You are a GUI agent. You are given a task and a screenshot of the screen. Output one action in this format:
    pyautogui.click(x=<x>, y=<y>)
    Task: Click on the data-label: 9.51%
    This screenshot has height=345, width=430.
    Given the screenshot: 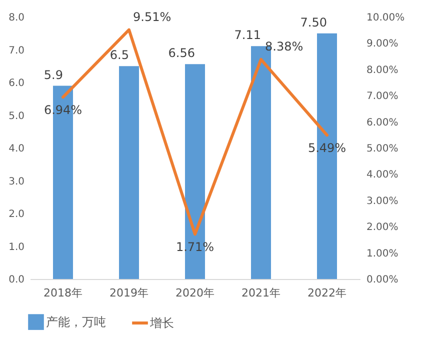 What is the action you would take?
    pyautogui.click(x=152, y=17)
    